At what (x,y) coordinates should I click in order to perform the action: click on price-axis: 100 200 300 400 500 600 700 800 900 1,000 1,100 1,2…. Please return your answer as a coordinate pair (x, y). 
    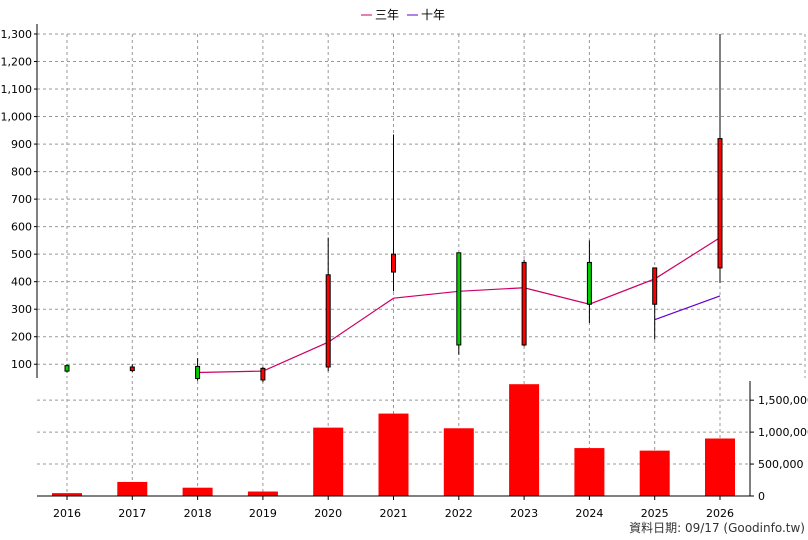
    Looking at the image, I should click on (19, 199).